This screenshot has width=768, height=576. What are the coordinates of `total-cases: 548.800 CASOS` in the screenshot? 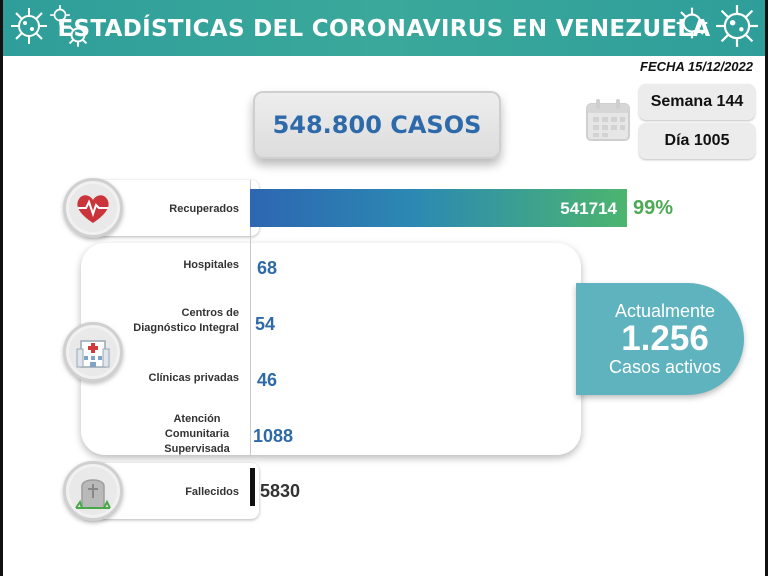 It's located at (377, 125).